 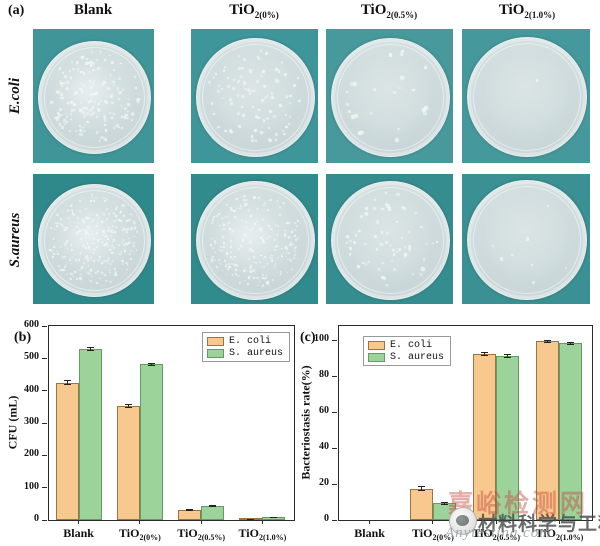 I want to click on y-tick-label: 400, so click(x=31, y=389).